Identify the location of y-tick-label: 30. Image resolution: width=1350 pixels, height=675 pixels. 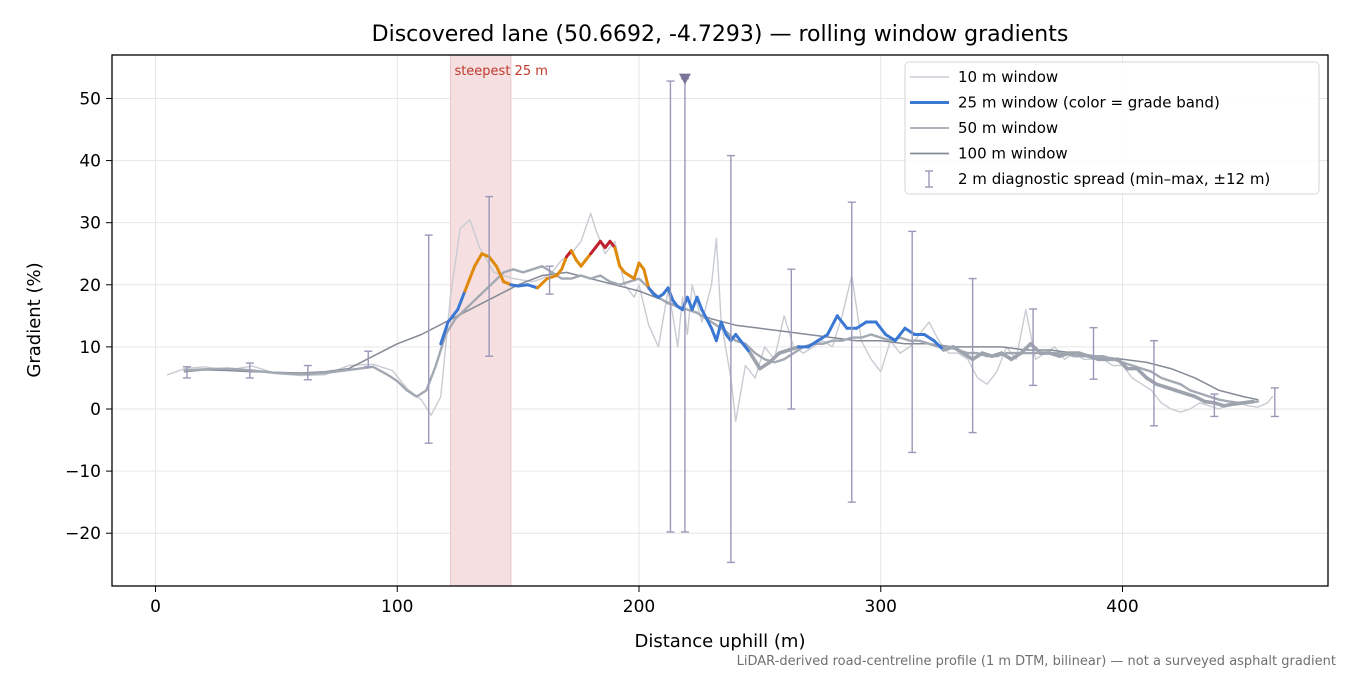
(90, 224).